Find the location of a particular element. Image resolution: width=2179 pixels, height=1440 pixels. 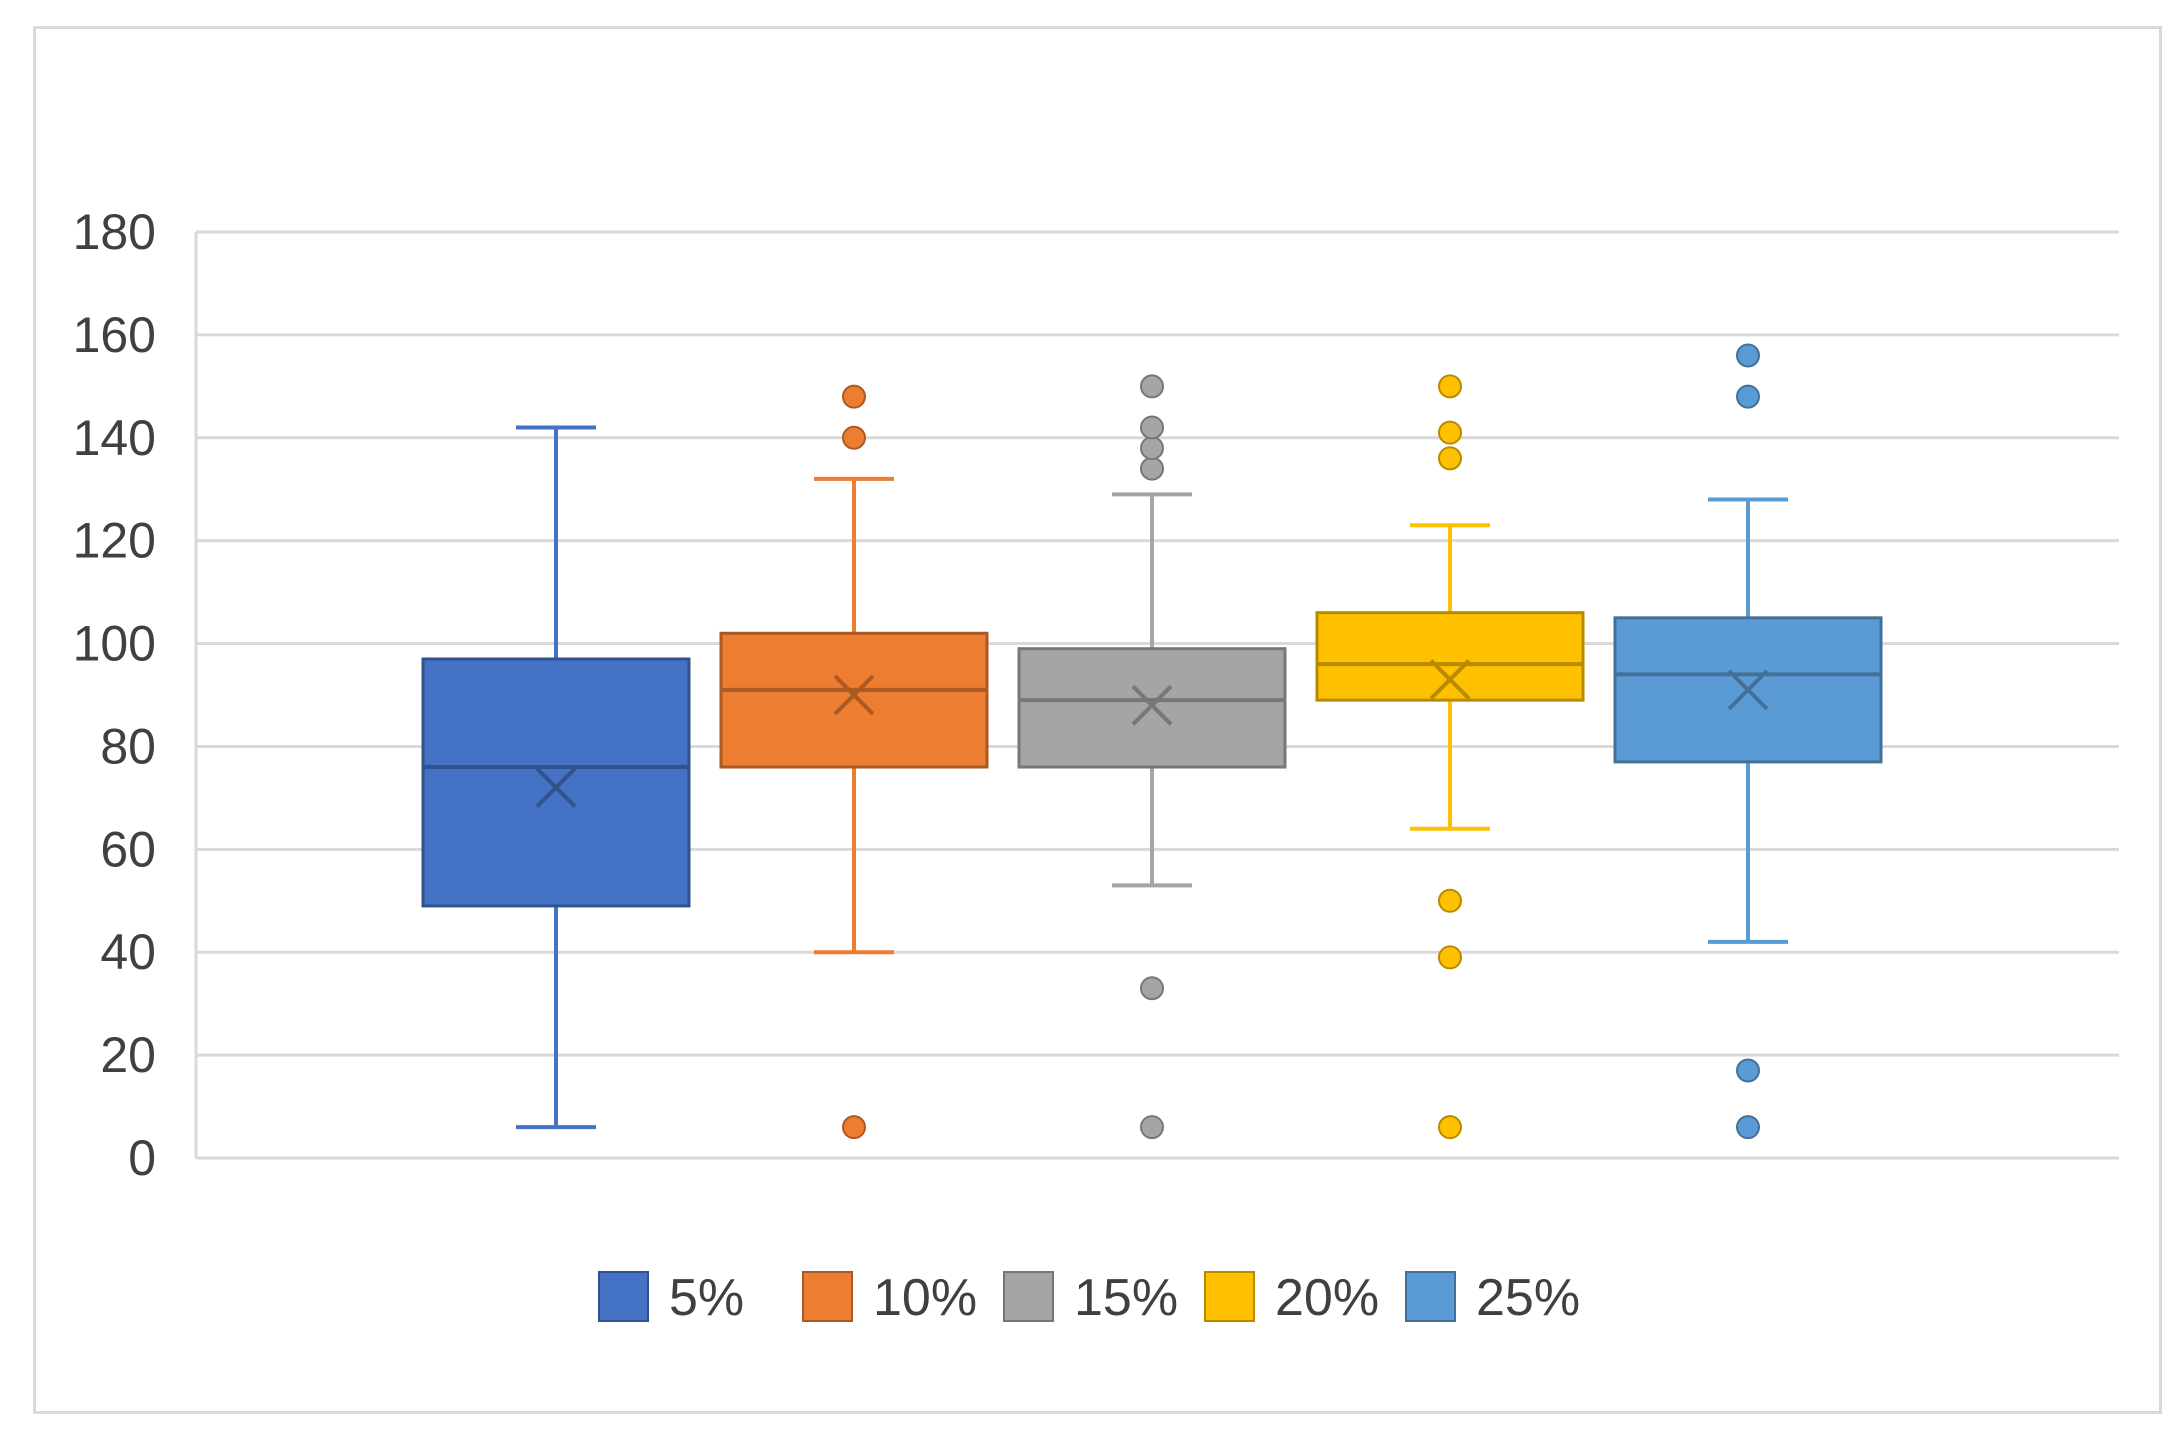

legend-label: 15% is located at coordinates (1126, 1298).